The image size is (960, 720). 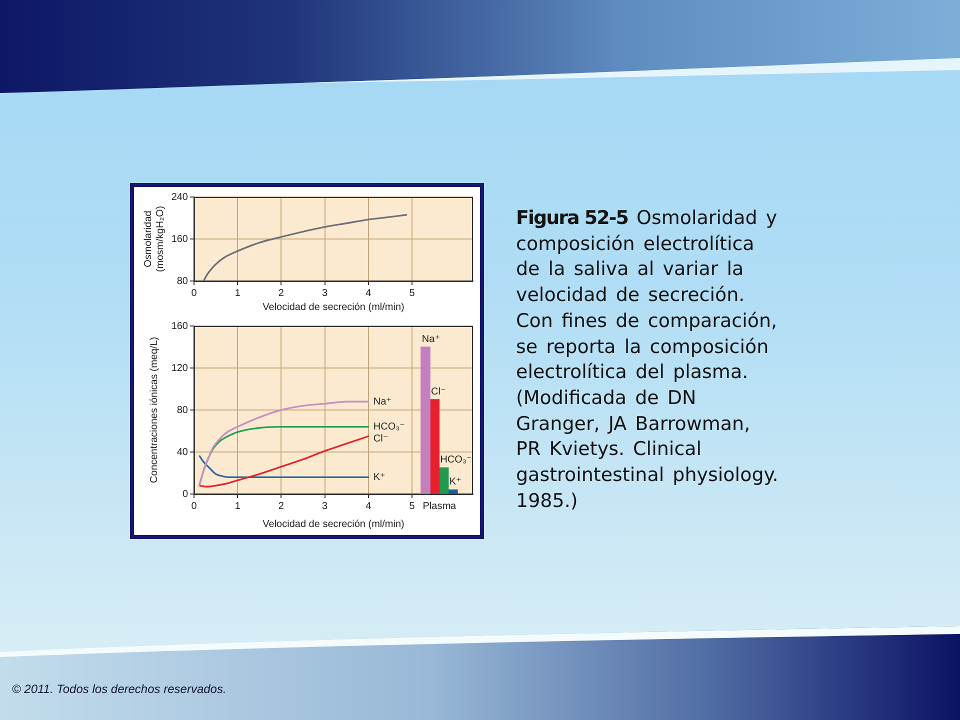 I want to click on y-axis-title: Osmolaridad (mosm/kgH₂O), so click(x=154, y=239).